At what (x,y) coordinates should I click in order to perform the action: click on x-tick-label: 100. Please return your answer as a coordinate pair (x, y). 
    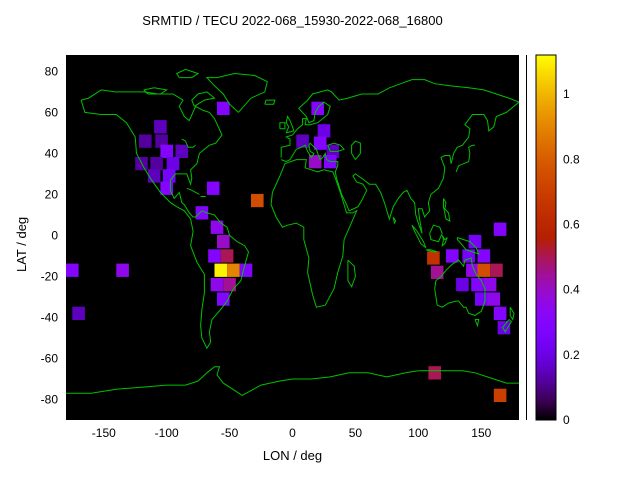
    Looking at the image, I should click on (418, 433).